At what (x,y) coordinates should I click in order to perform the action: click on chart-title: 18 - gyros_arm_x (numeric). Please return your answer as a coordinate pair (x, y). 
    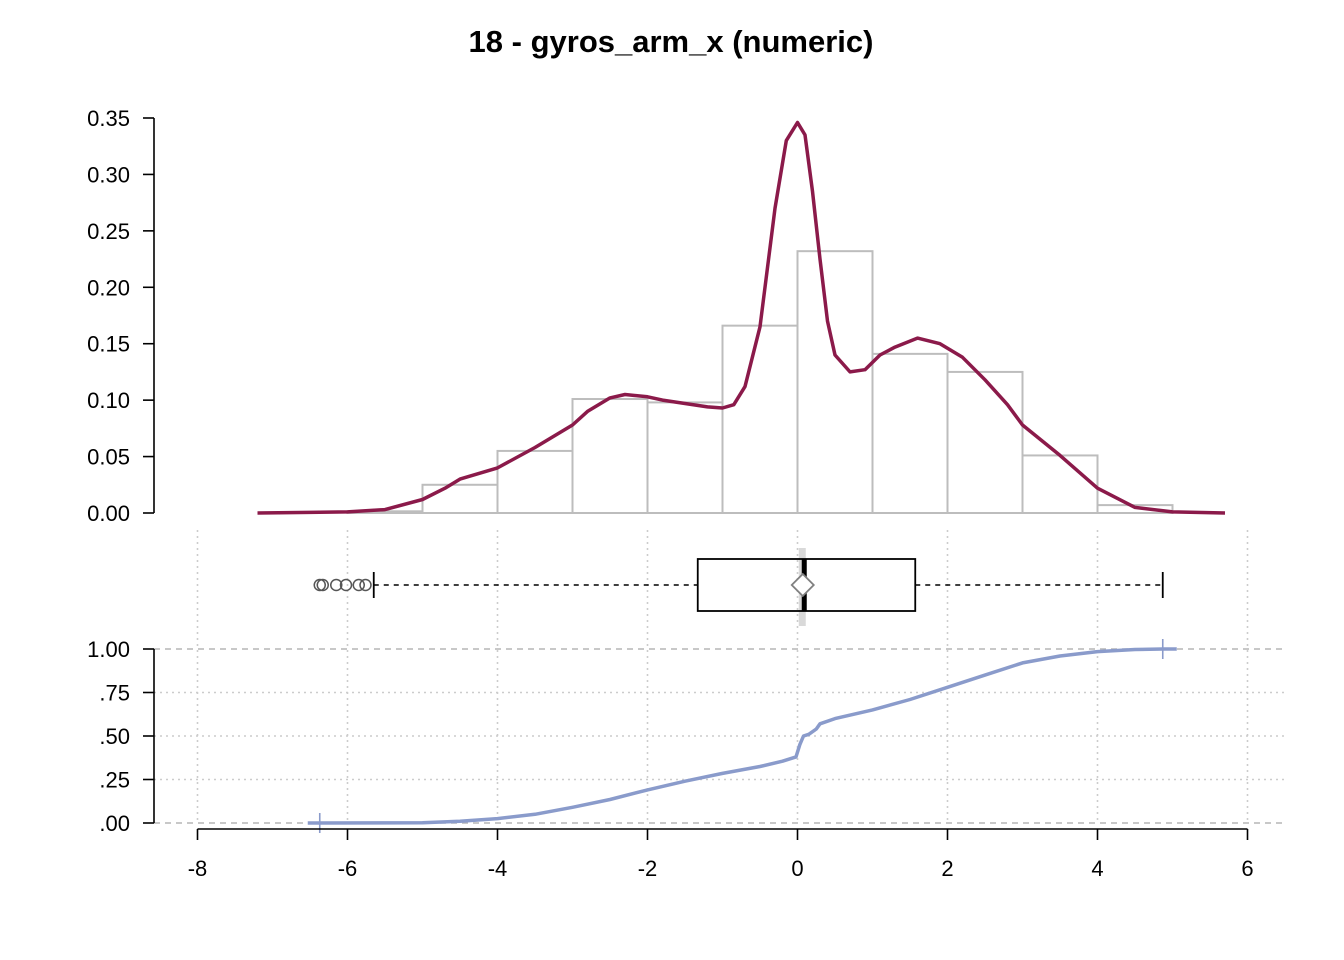
    Looking at the image, I should click on (671, 41).